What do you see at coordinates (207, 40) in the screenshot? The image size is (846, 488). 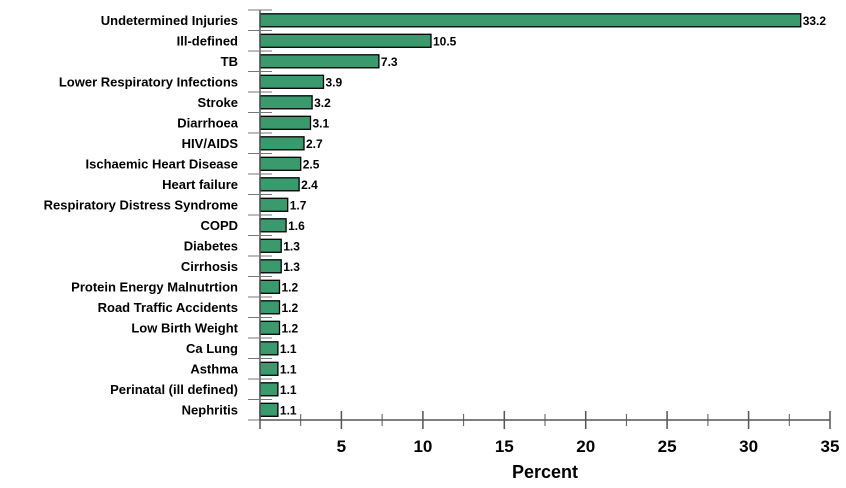 I see `category-label: Ill-defined` at bounding box center [207, 40].